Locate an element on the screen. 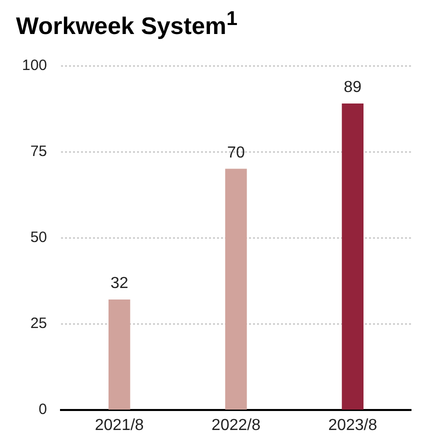 The height and width of the screenshot is (444, 435). x-tick-label: 2022/8 is located at coordinates (236, 425).